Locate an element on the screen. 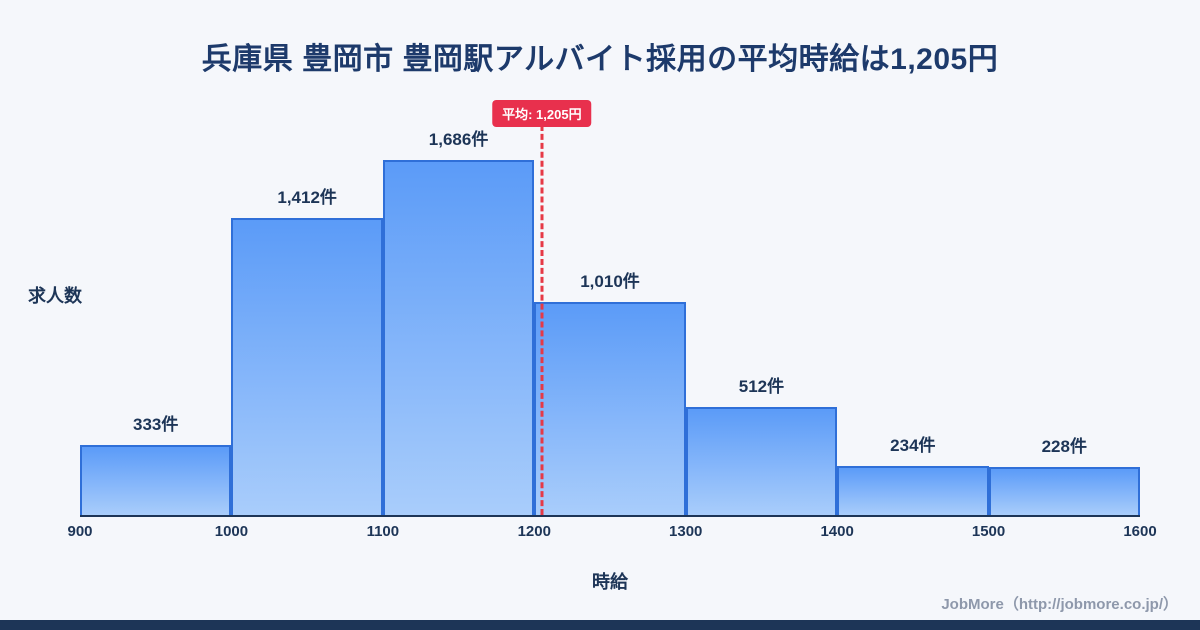 This screenshot has width=1200, height=630. bar-value-label: 1,412件 is located at coordinates (307, 197).